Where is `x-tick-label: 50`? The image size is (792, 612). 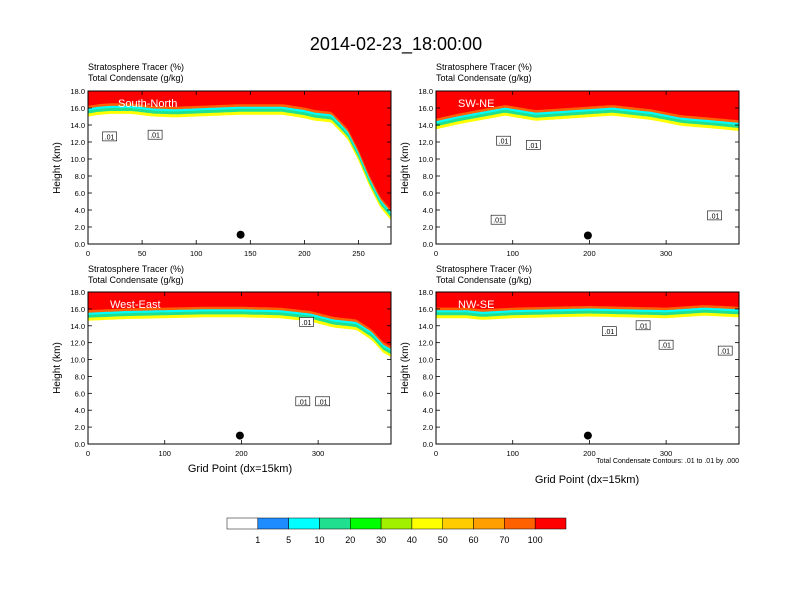 x-tick-label: 50 is located at coordinates (142, 253).